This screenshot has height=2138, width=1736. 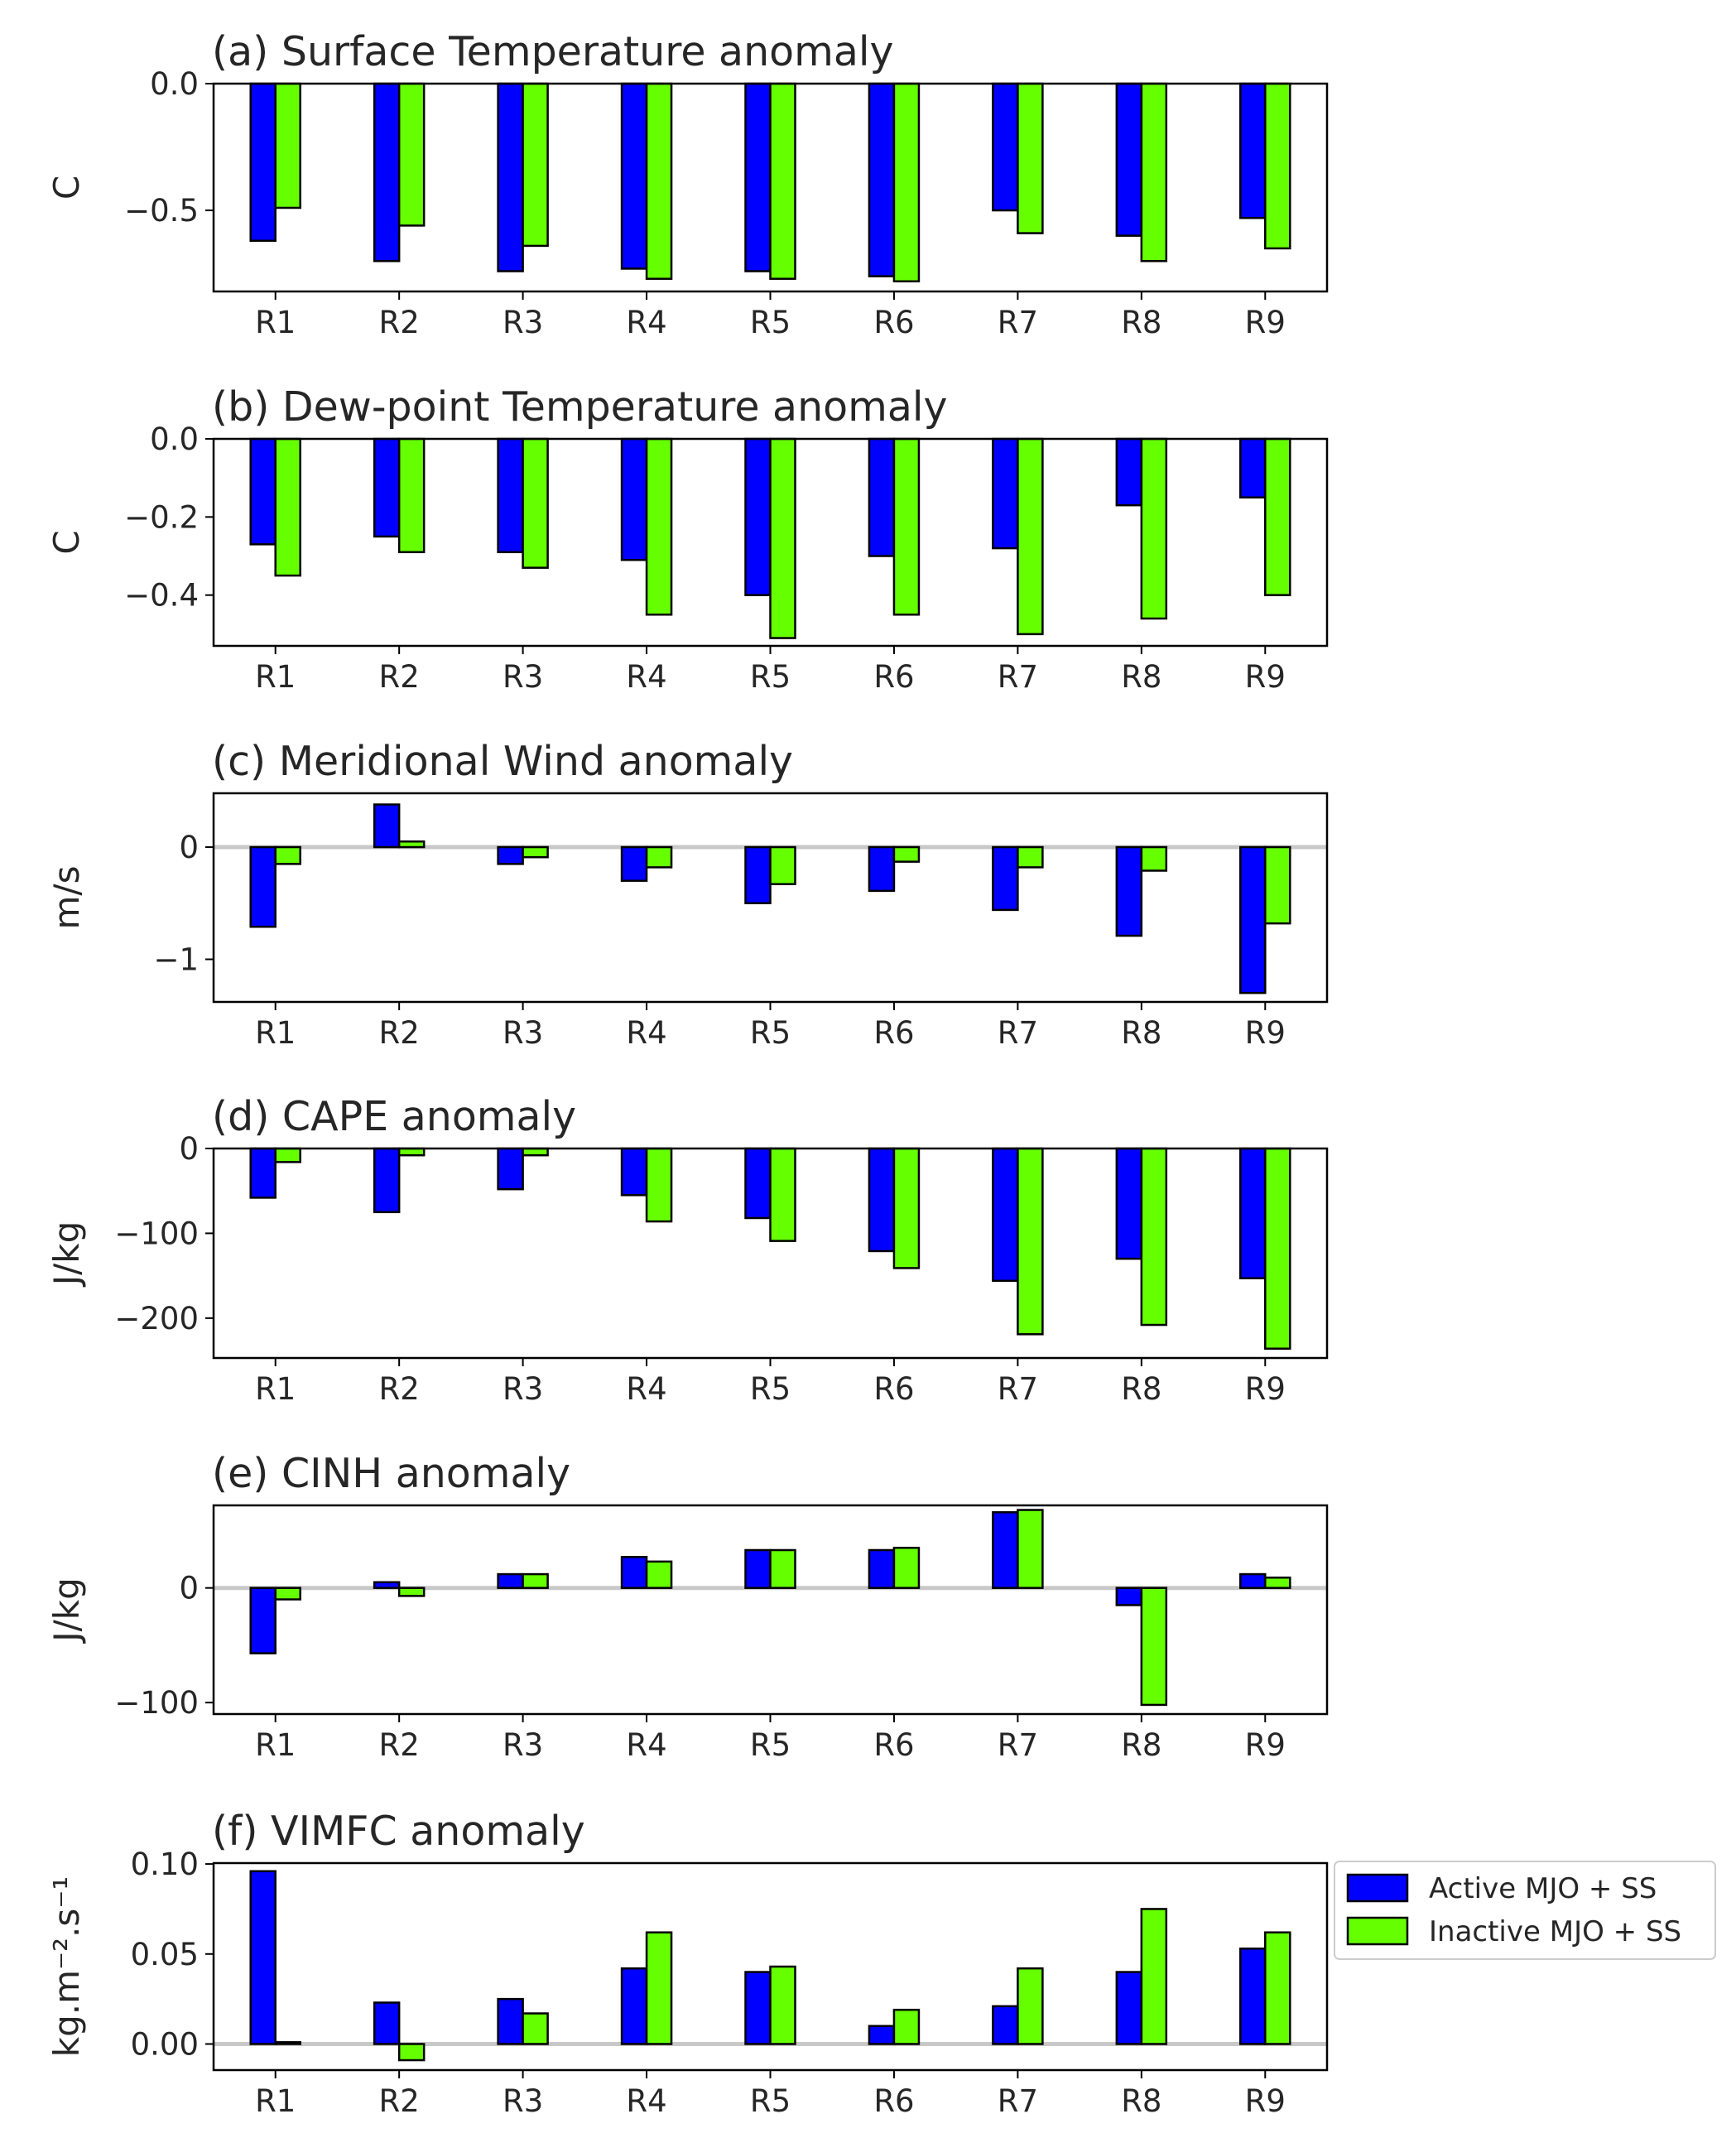 I want to click on y-tick-label: −0.2, so click(x=161, y=517).